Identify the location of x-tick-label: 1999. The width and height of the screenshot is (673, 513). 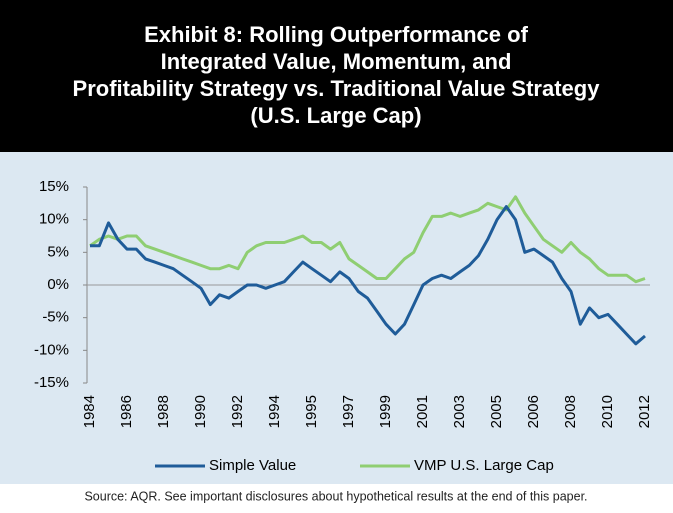
(385, 411).